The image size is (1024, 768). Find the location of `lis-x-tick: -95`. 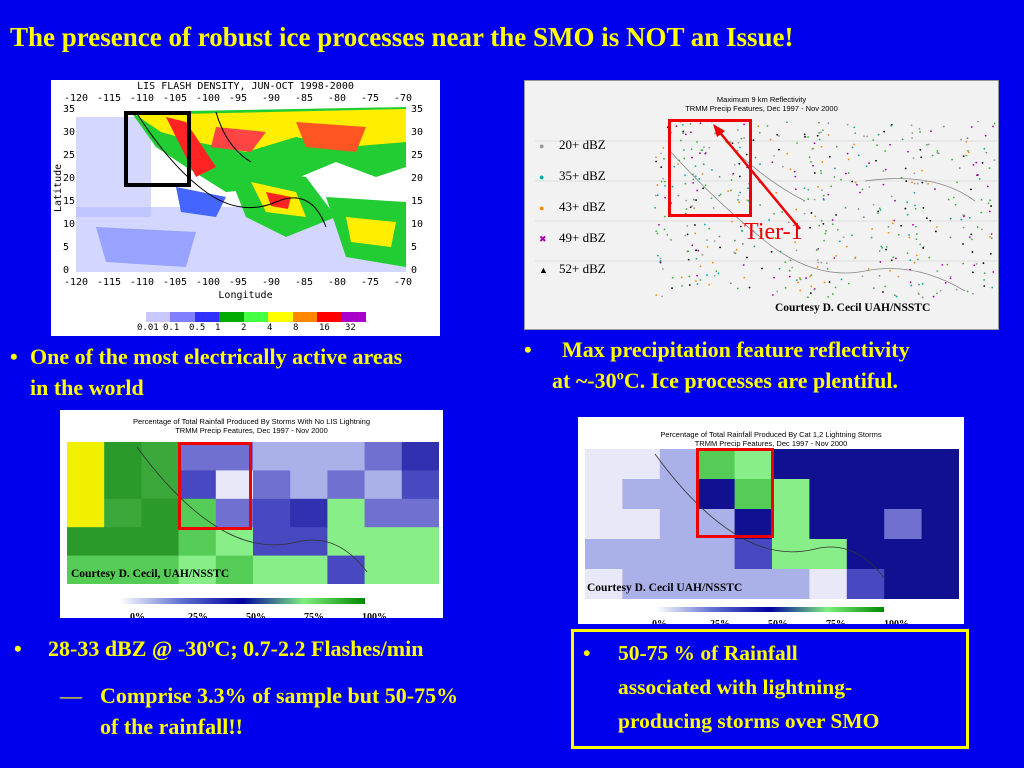

lis-x-tick: -95 is located at coordinates (238, 282).